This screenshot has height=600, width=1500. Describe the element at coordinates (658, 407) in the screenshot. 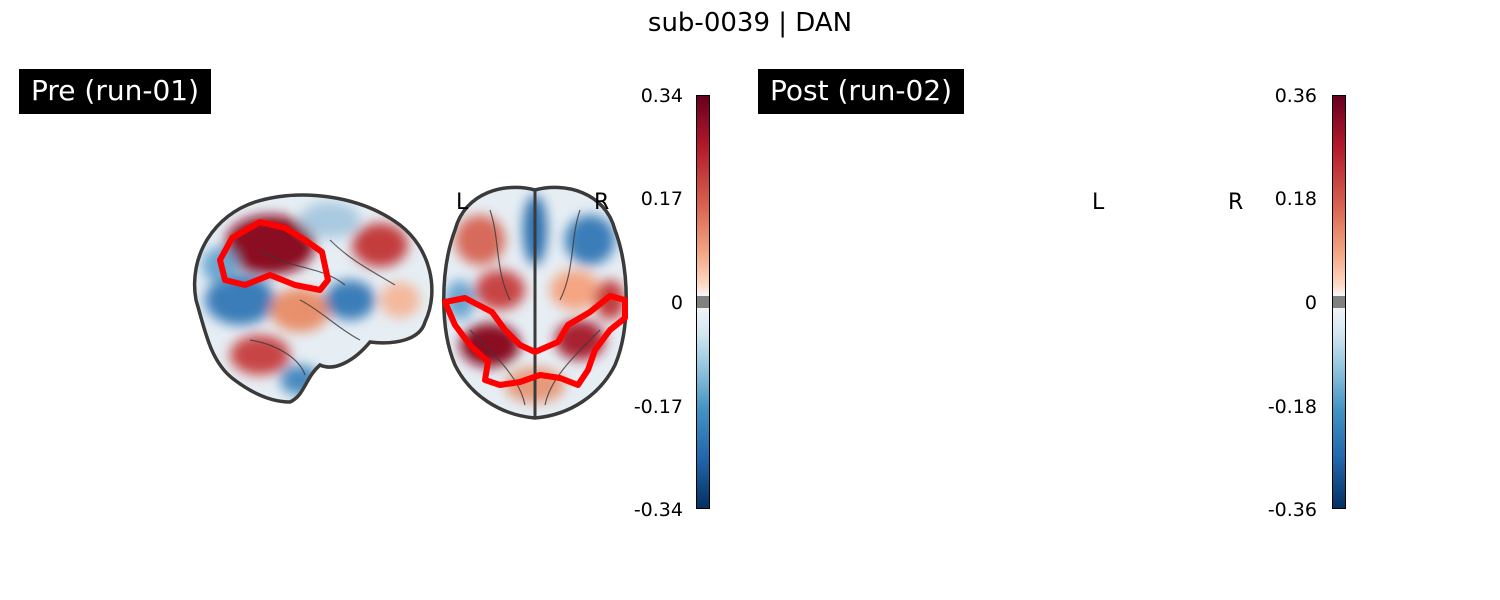

I see `colorbar-tick-lower: -0.17` at that location.